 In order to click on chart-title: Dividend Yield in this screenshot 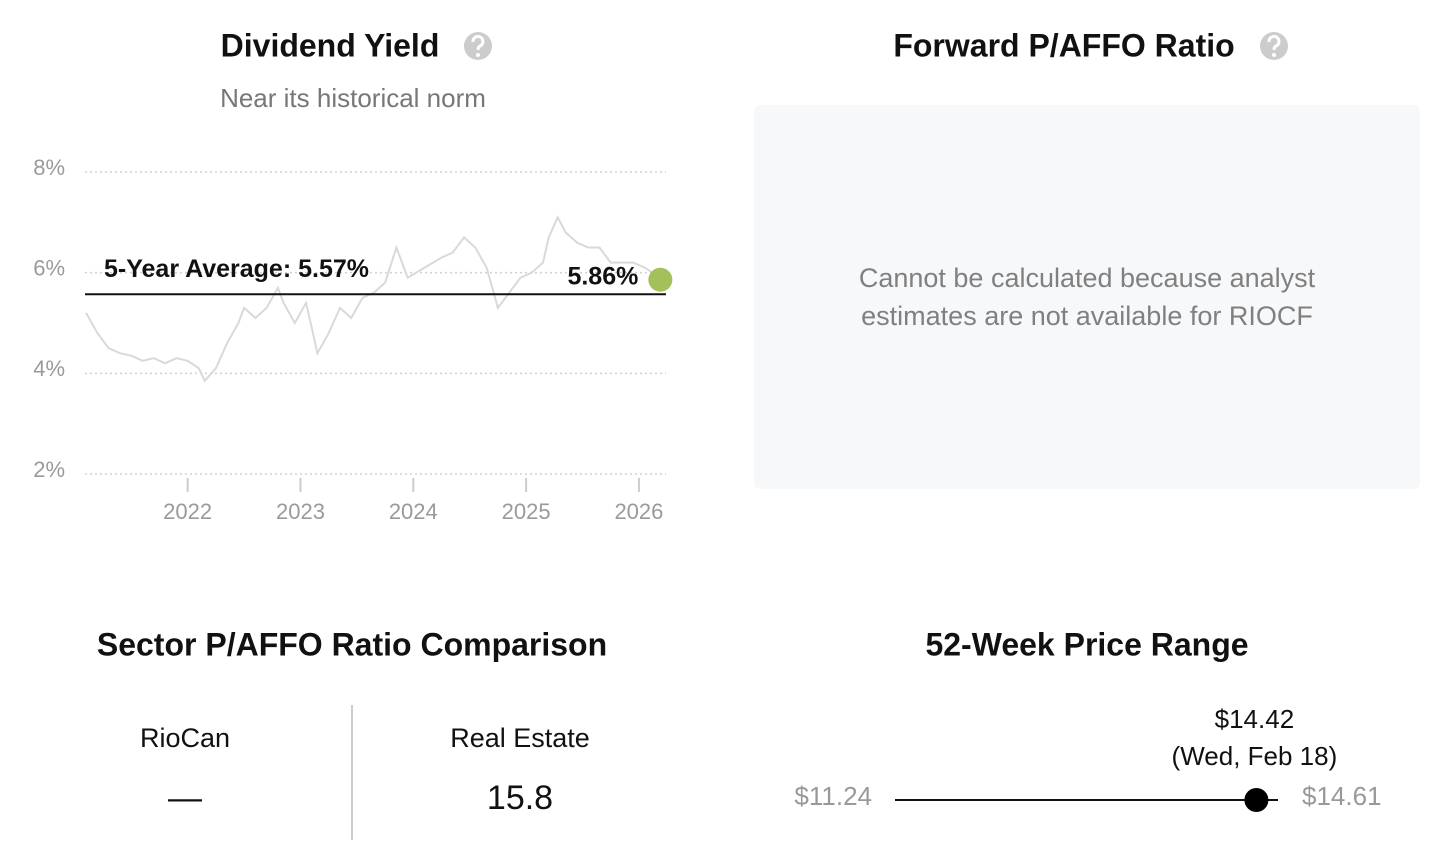, I will do `click(330, 45)`.